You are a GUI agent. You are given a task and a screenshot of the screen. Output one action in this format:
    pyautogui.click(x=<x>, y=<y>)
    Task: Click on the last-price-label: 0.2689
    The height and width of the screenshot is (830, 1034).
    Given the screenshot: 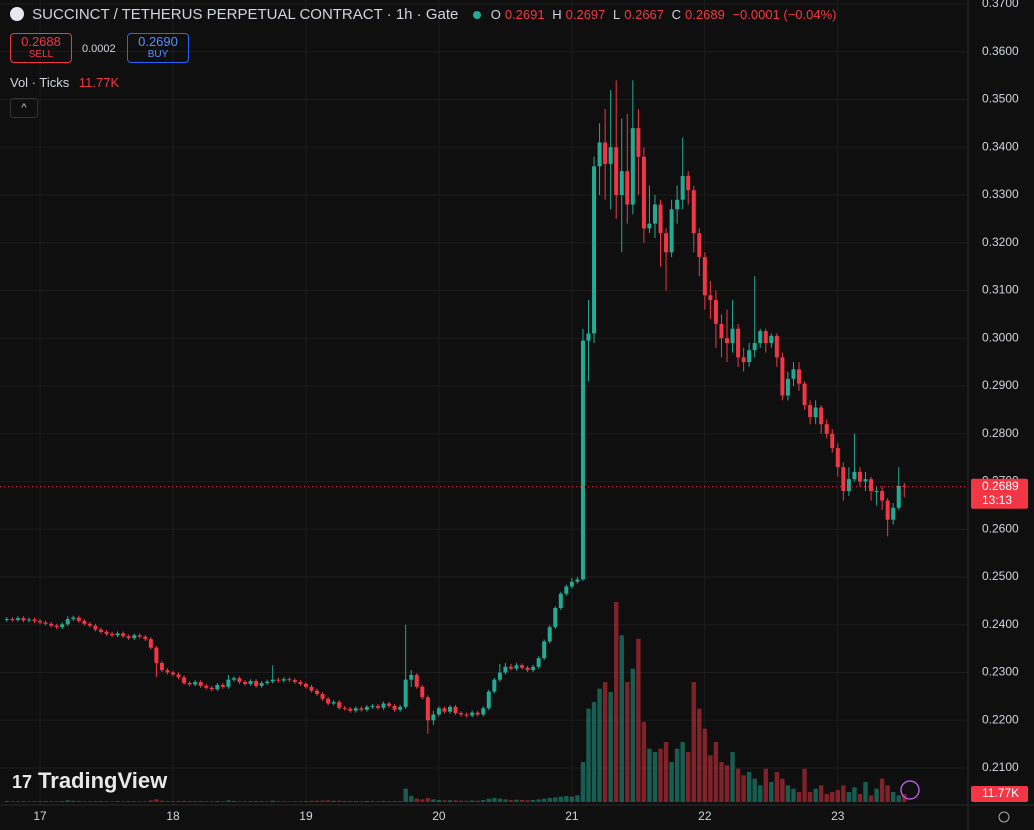 What is the action you would take?
    pyautogui.click(x=1000, y=486)
    